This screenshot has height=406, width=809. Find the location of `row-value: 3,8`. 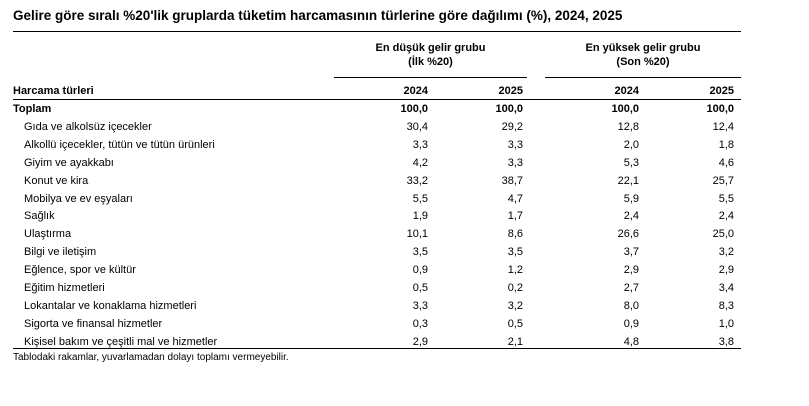

row-value: 3,8 is located at coordinates (726, 342).